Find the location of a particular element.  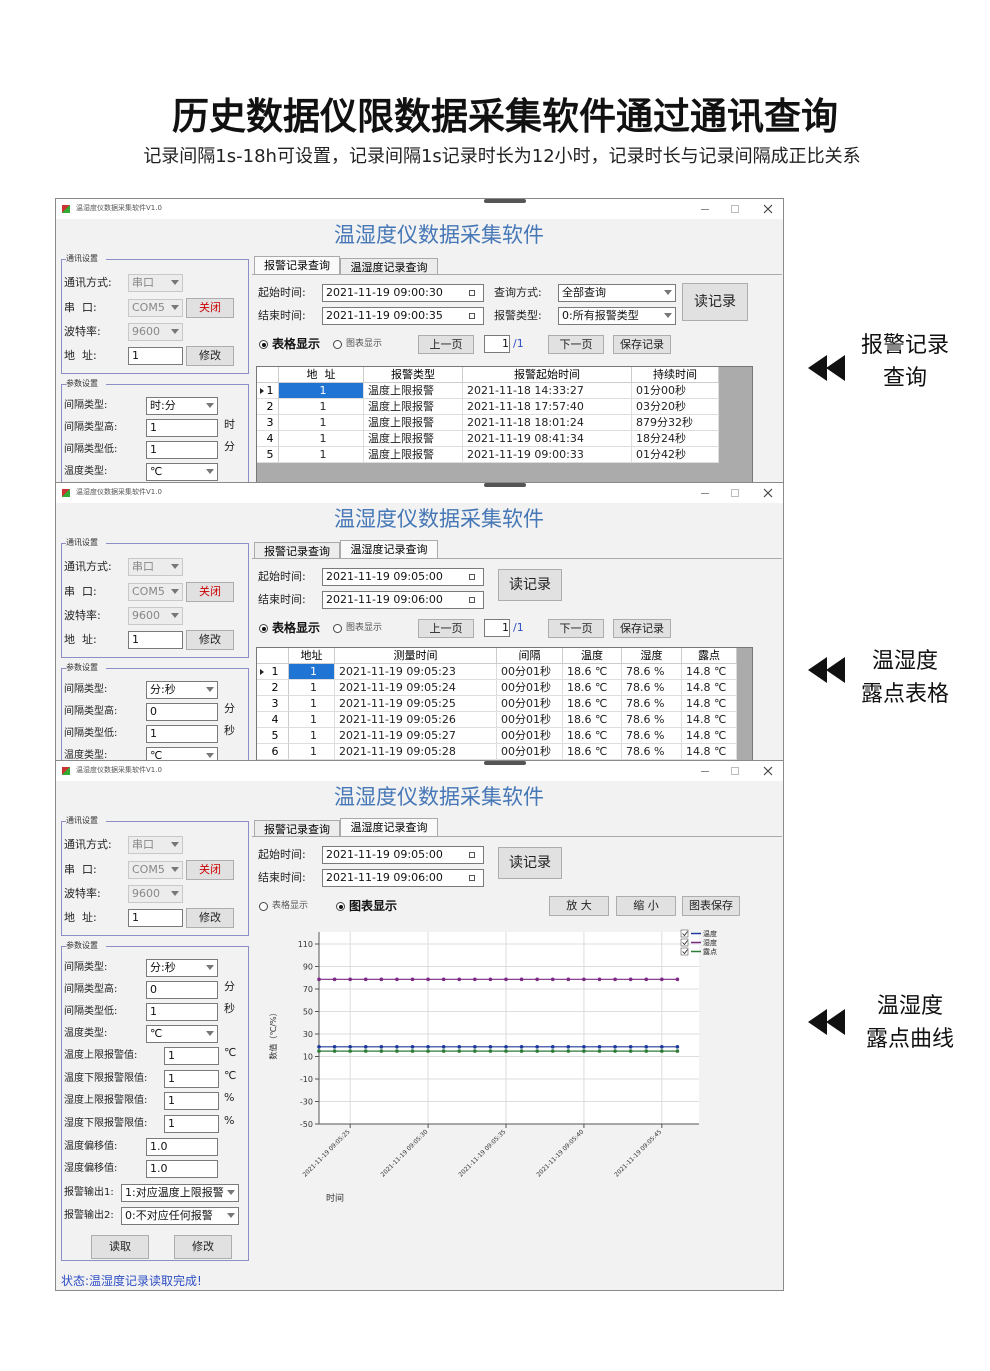

panel-button: 读取 is located at coordinates (120, 1247).